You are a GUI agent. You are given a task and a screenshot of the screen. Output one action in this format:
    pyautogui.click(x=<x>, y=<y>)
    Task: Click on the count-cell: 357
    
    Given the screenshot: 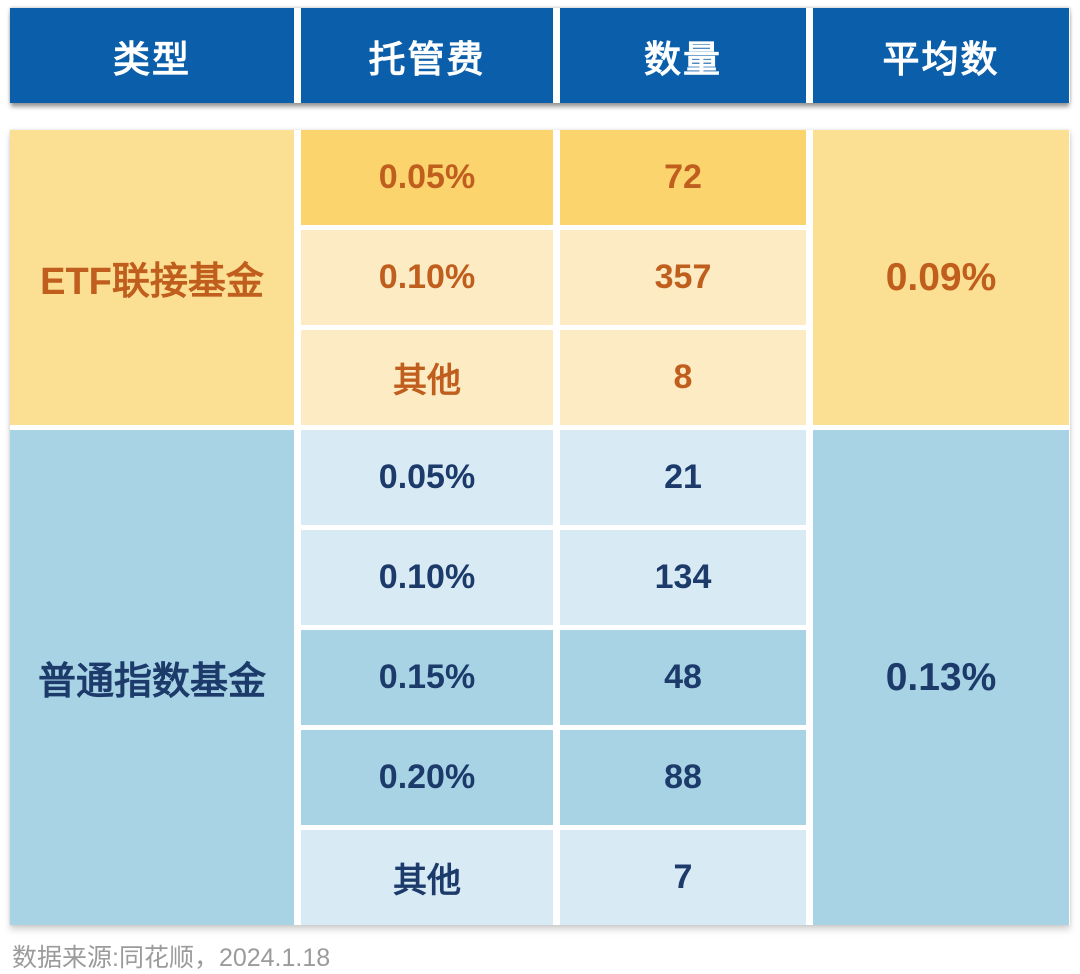 What is the action you would take?
    pyautogui.click(x=683, y=277)
    